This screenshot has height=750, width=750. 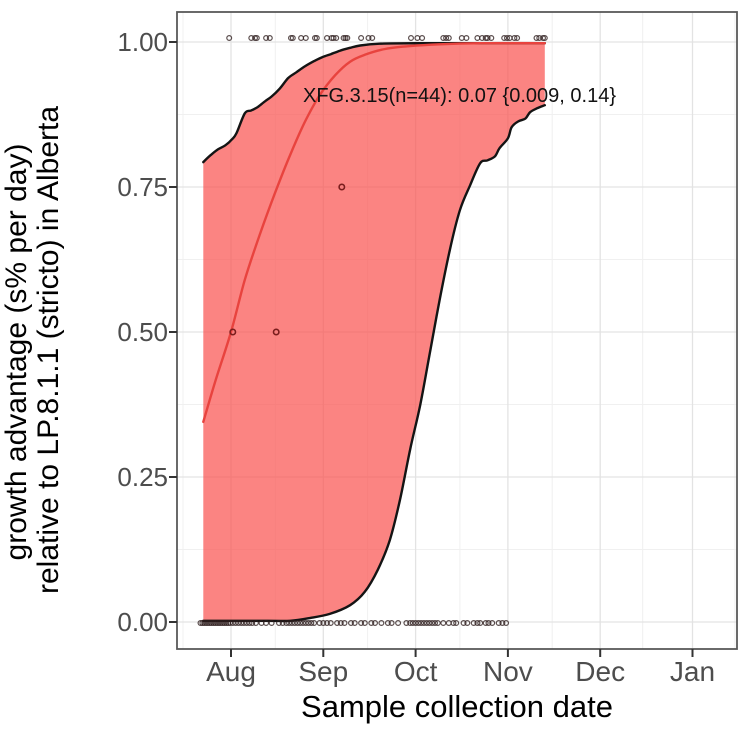 I want to click on x-tick-label: Oct, so click(x=415, y=671).